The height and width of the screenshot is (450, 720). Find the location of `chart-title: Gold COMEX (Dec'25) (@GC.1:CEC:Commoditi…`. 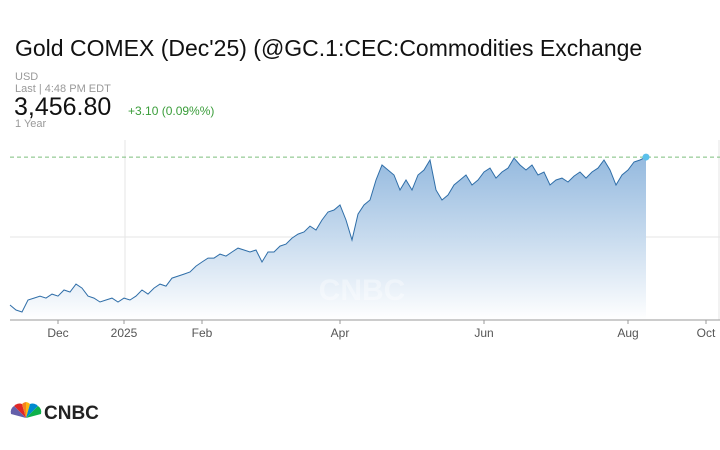

chart-title: Gold COMEX (Dec'25) (@GC.1:CEC:Commoditi… is located at coordinates (328, 48).